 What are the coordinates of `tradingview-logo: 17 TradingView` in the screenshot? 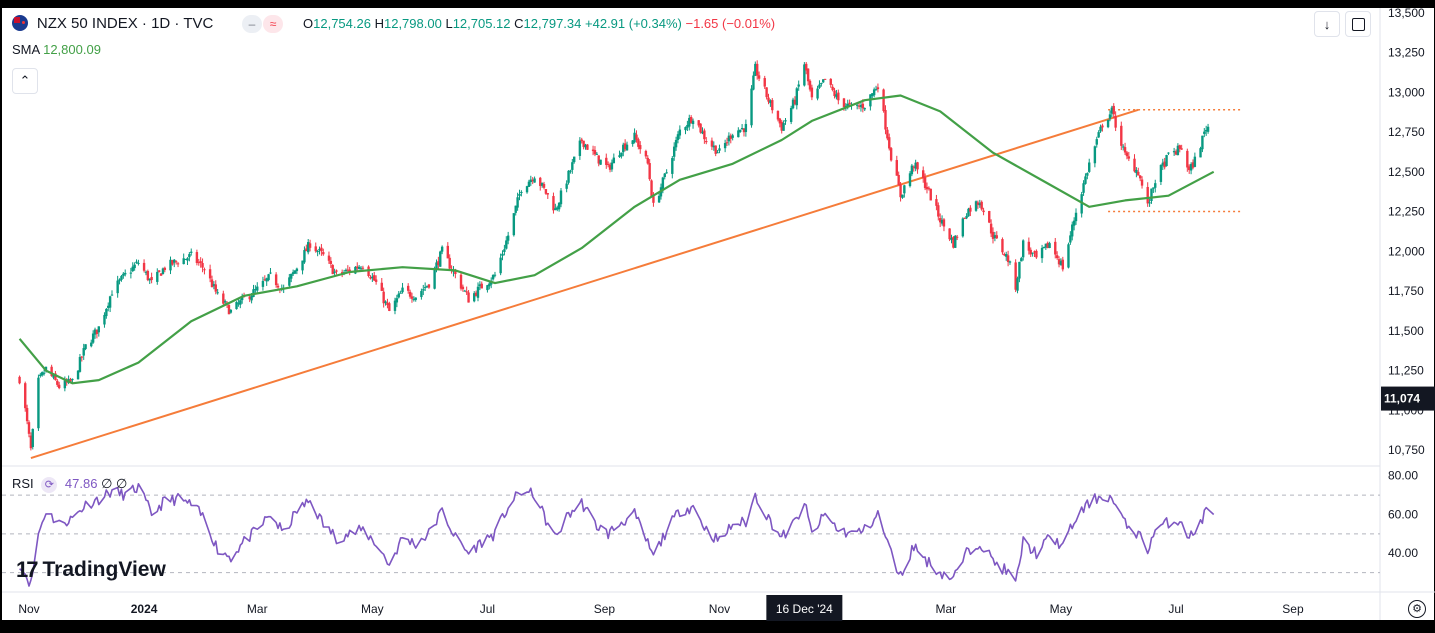 It's located at (91, 570).